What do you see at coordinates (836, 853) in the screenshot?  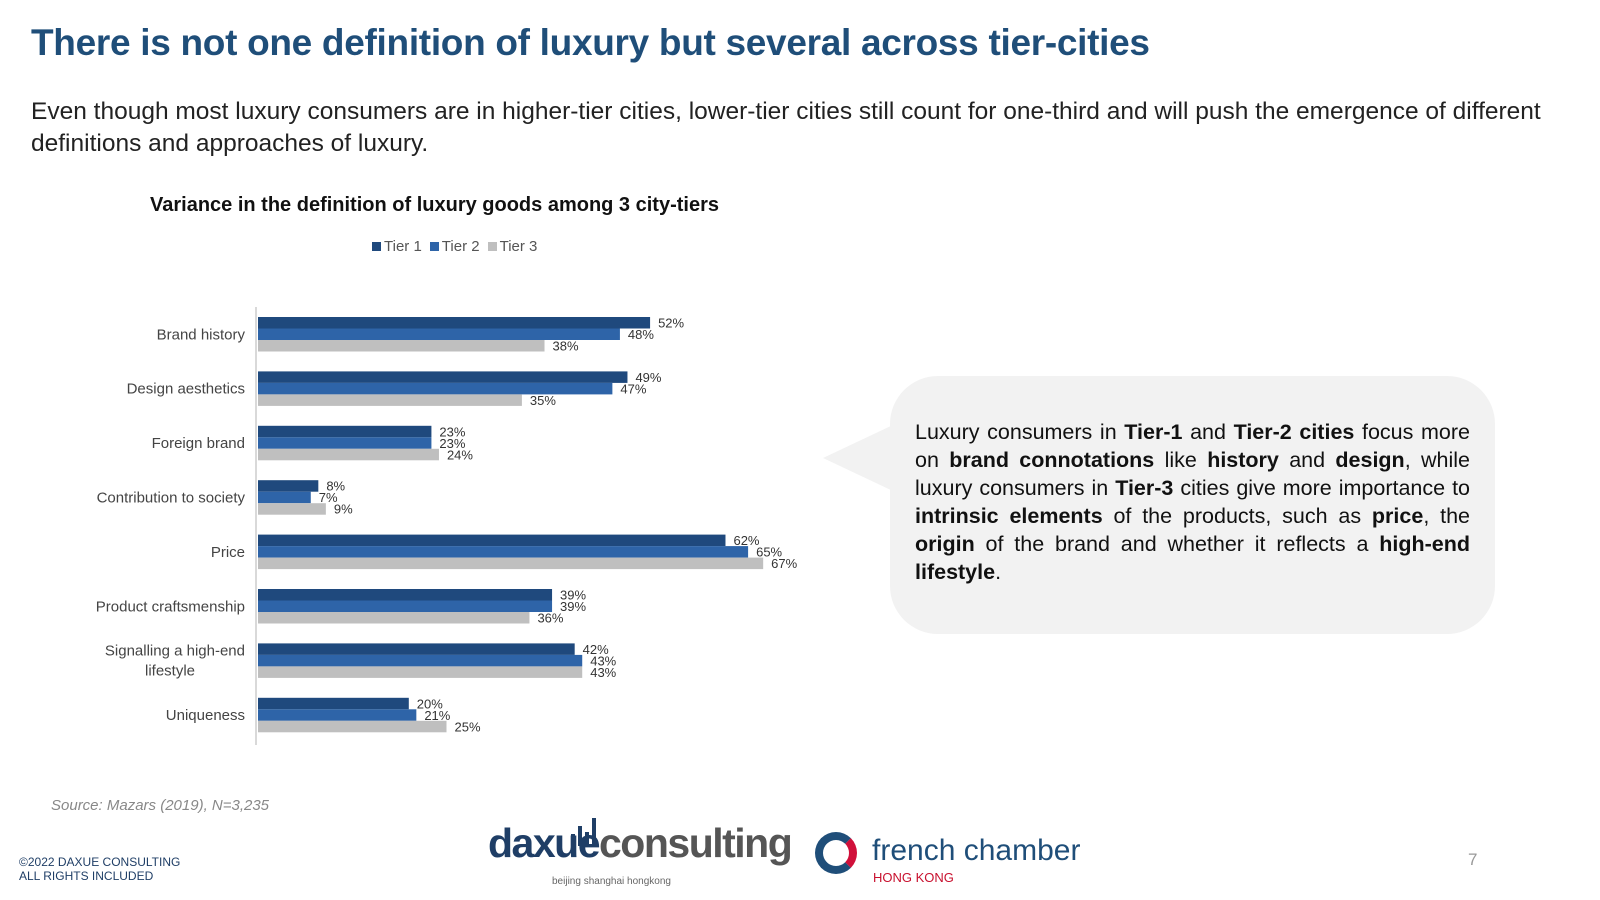 I see `french-chamber-logo-icon` at bounding box center [836, 853].